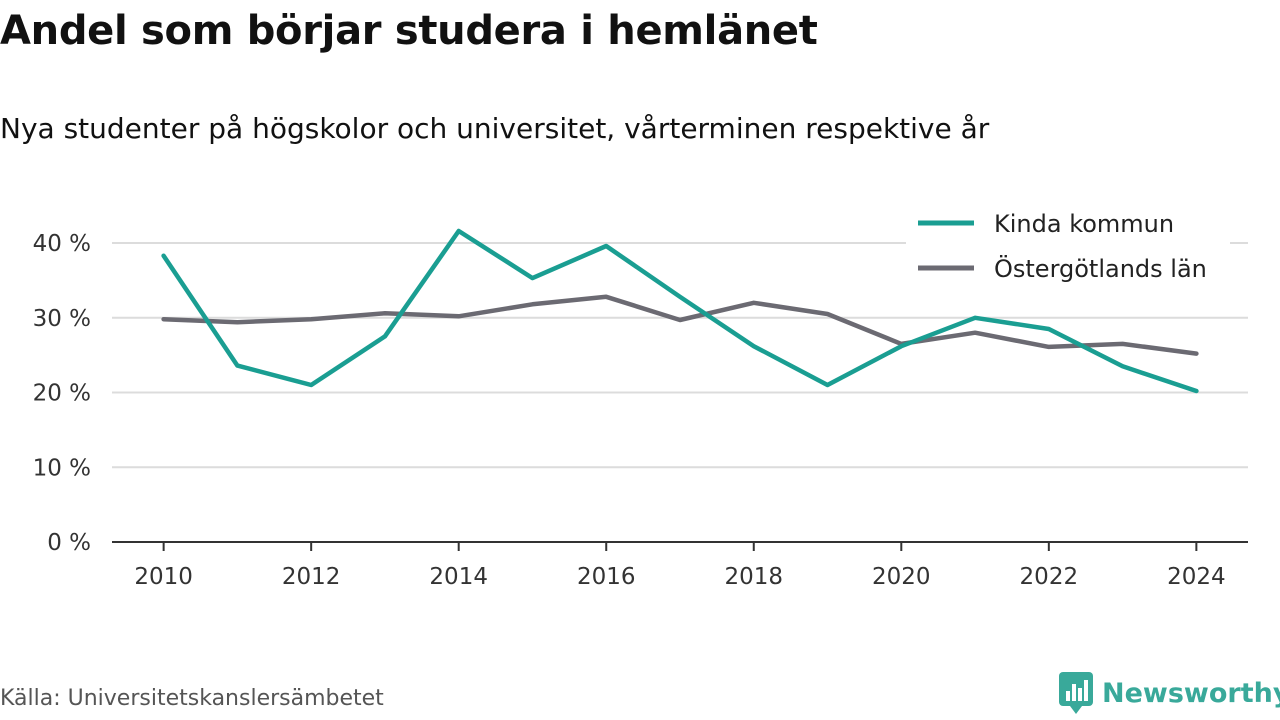 This screenshot has width=1280, height=720. I want to click on series-line-ostergotlands-lan, so click(680, 325).